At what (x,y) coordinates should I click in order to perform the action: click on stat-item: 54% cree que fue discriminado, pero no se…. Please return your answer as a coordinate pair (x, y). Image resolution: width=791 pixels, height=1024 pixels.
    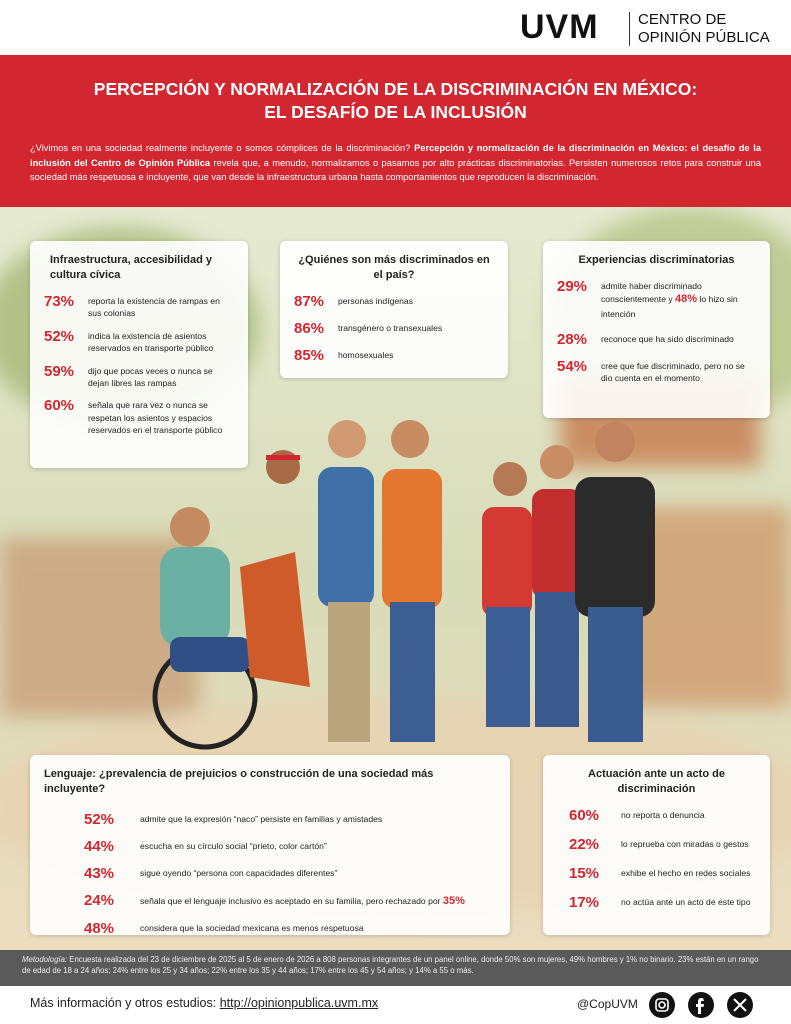
    Looking at the image, I should click on (656, 371).